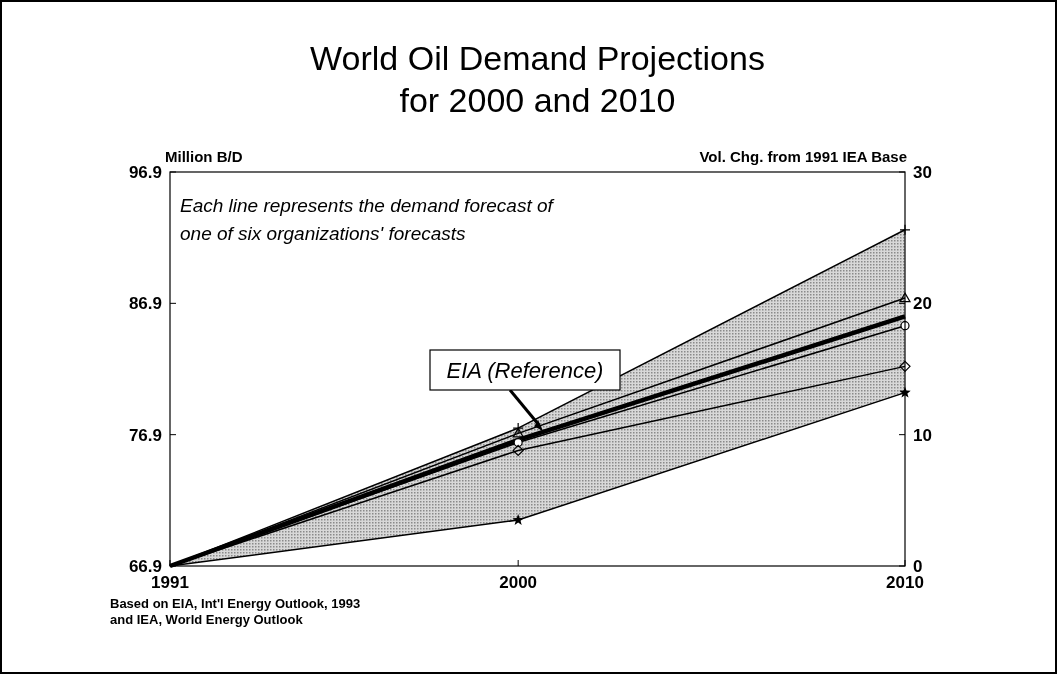 The width and height of the screenshot is (1059, 680). I want to click on y-tick-label: 66.9, so click(145, 566).